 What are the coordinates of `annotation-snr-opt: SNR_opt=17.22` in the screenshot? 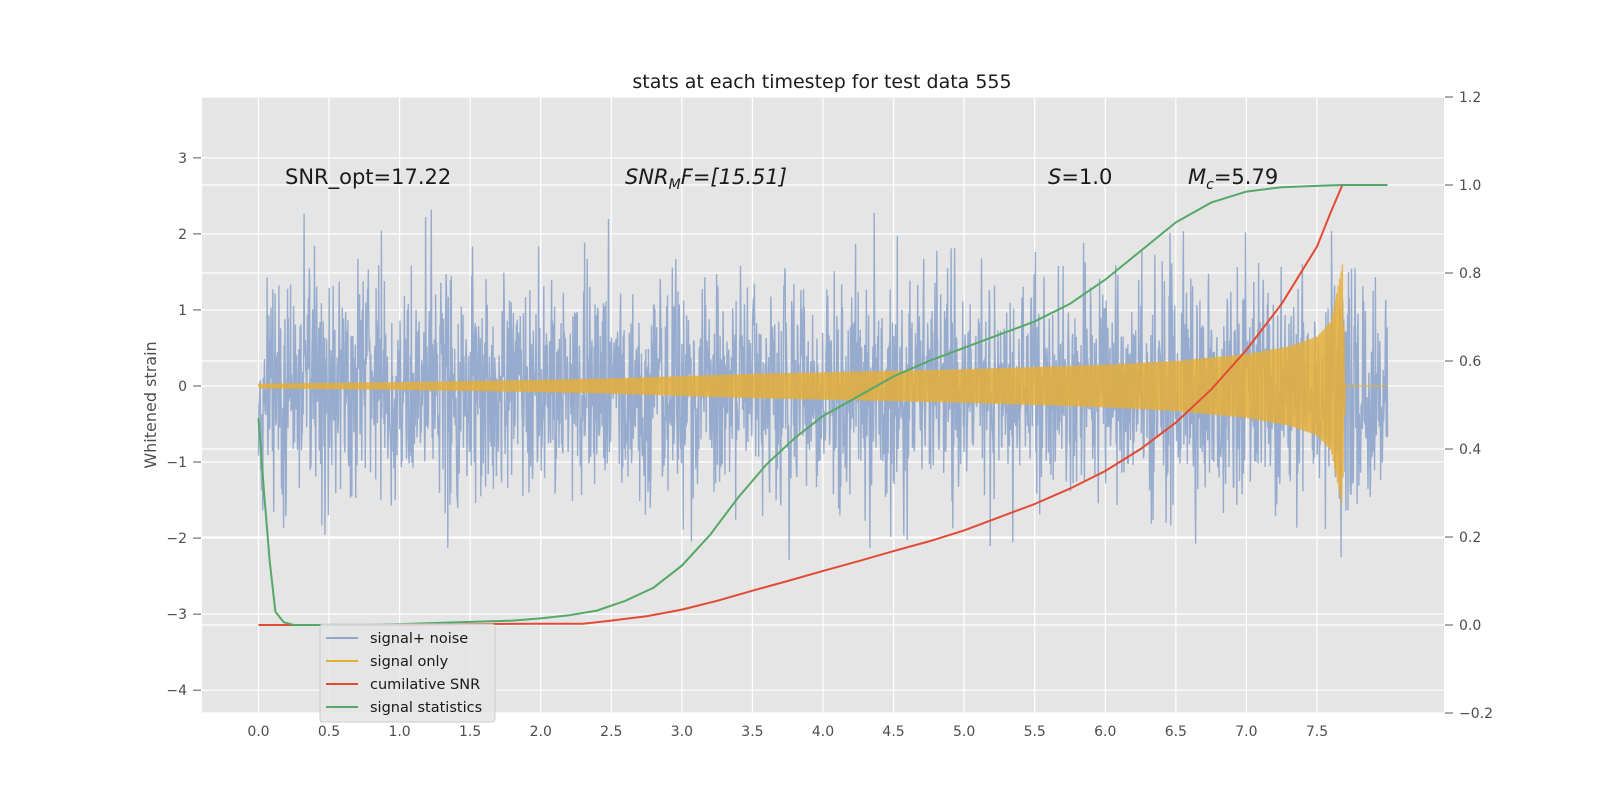 It's located at (368, 177).